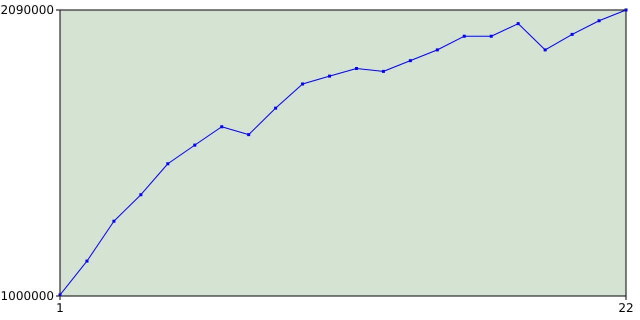 This screenshot has width=640, height=320. Describe the element at coordinates (60, 308) in the screenshot. I see `x-tick-label: 1` at that location.